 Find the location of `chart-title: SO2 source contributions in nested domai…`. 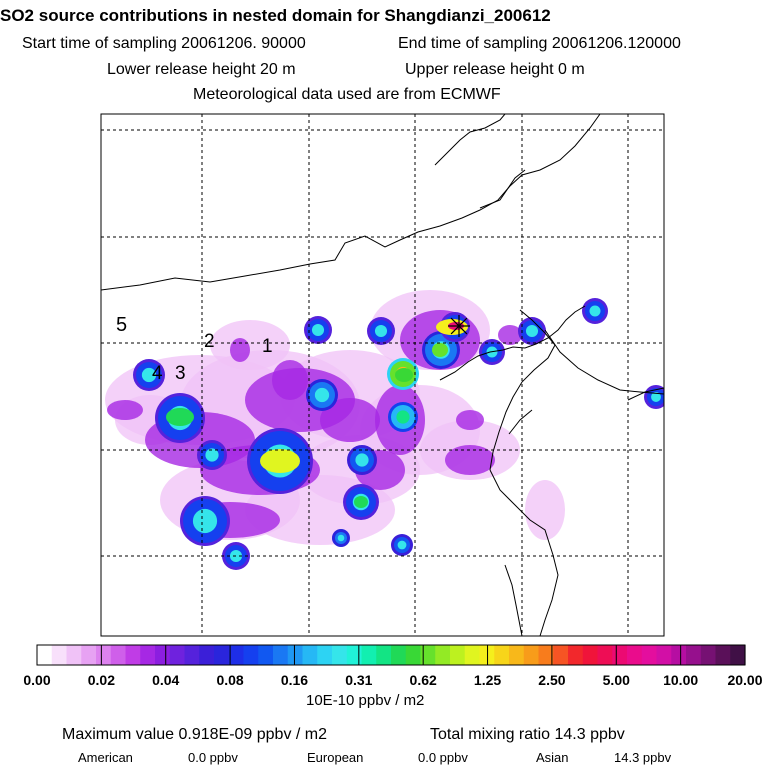

chart-title: SO2 source contributions in nested domai… is located at coordinates (275, 15).